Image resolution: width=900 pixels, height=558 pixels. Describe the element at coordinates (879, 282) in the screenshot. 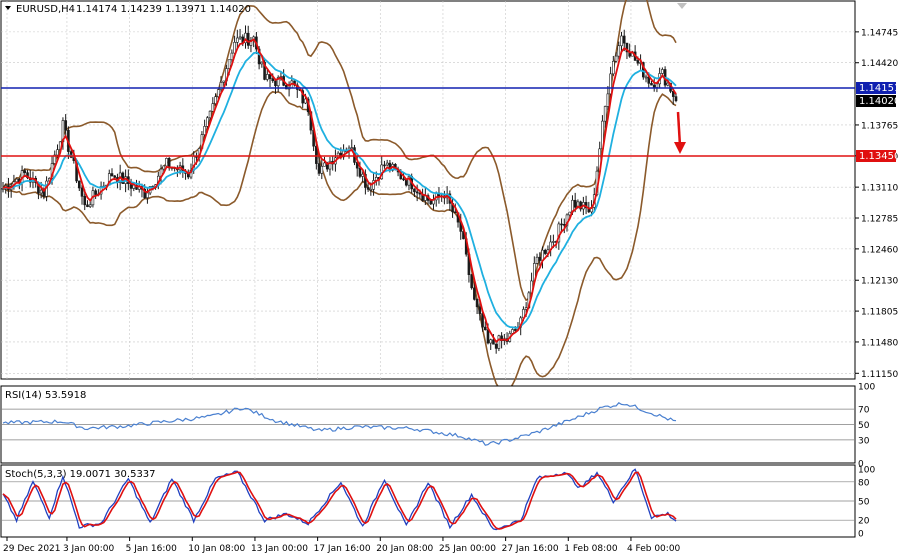

I see `price-tick-label: 1.12130` at that location.